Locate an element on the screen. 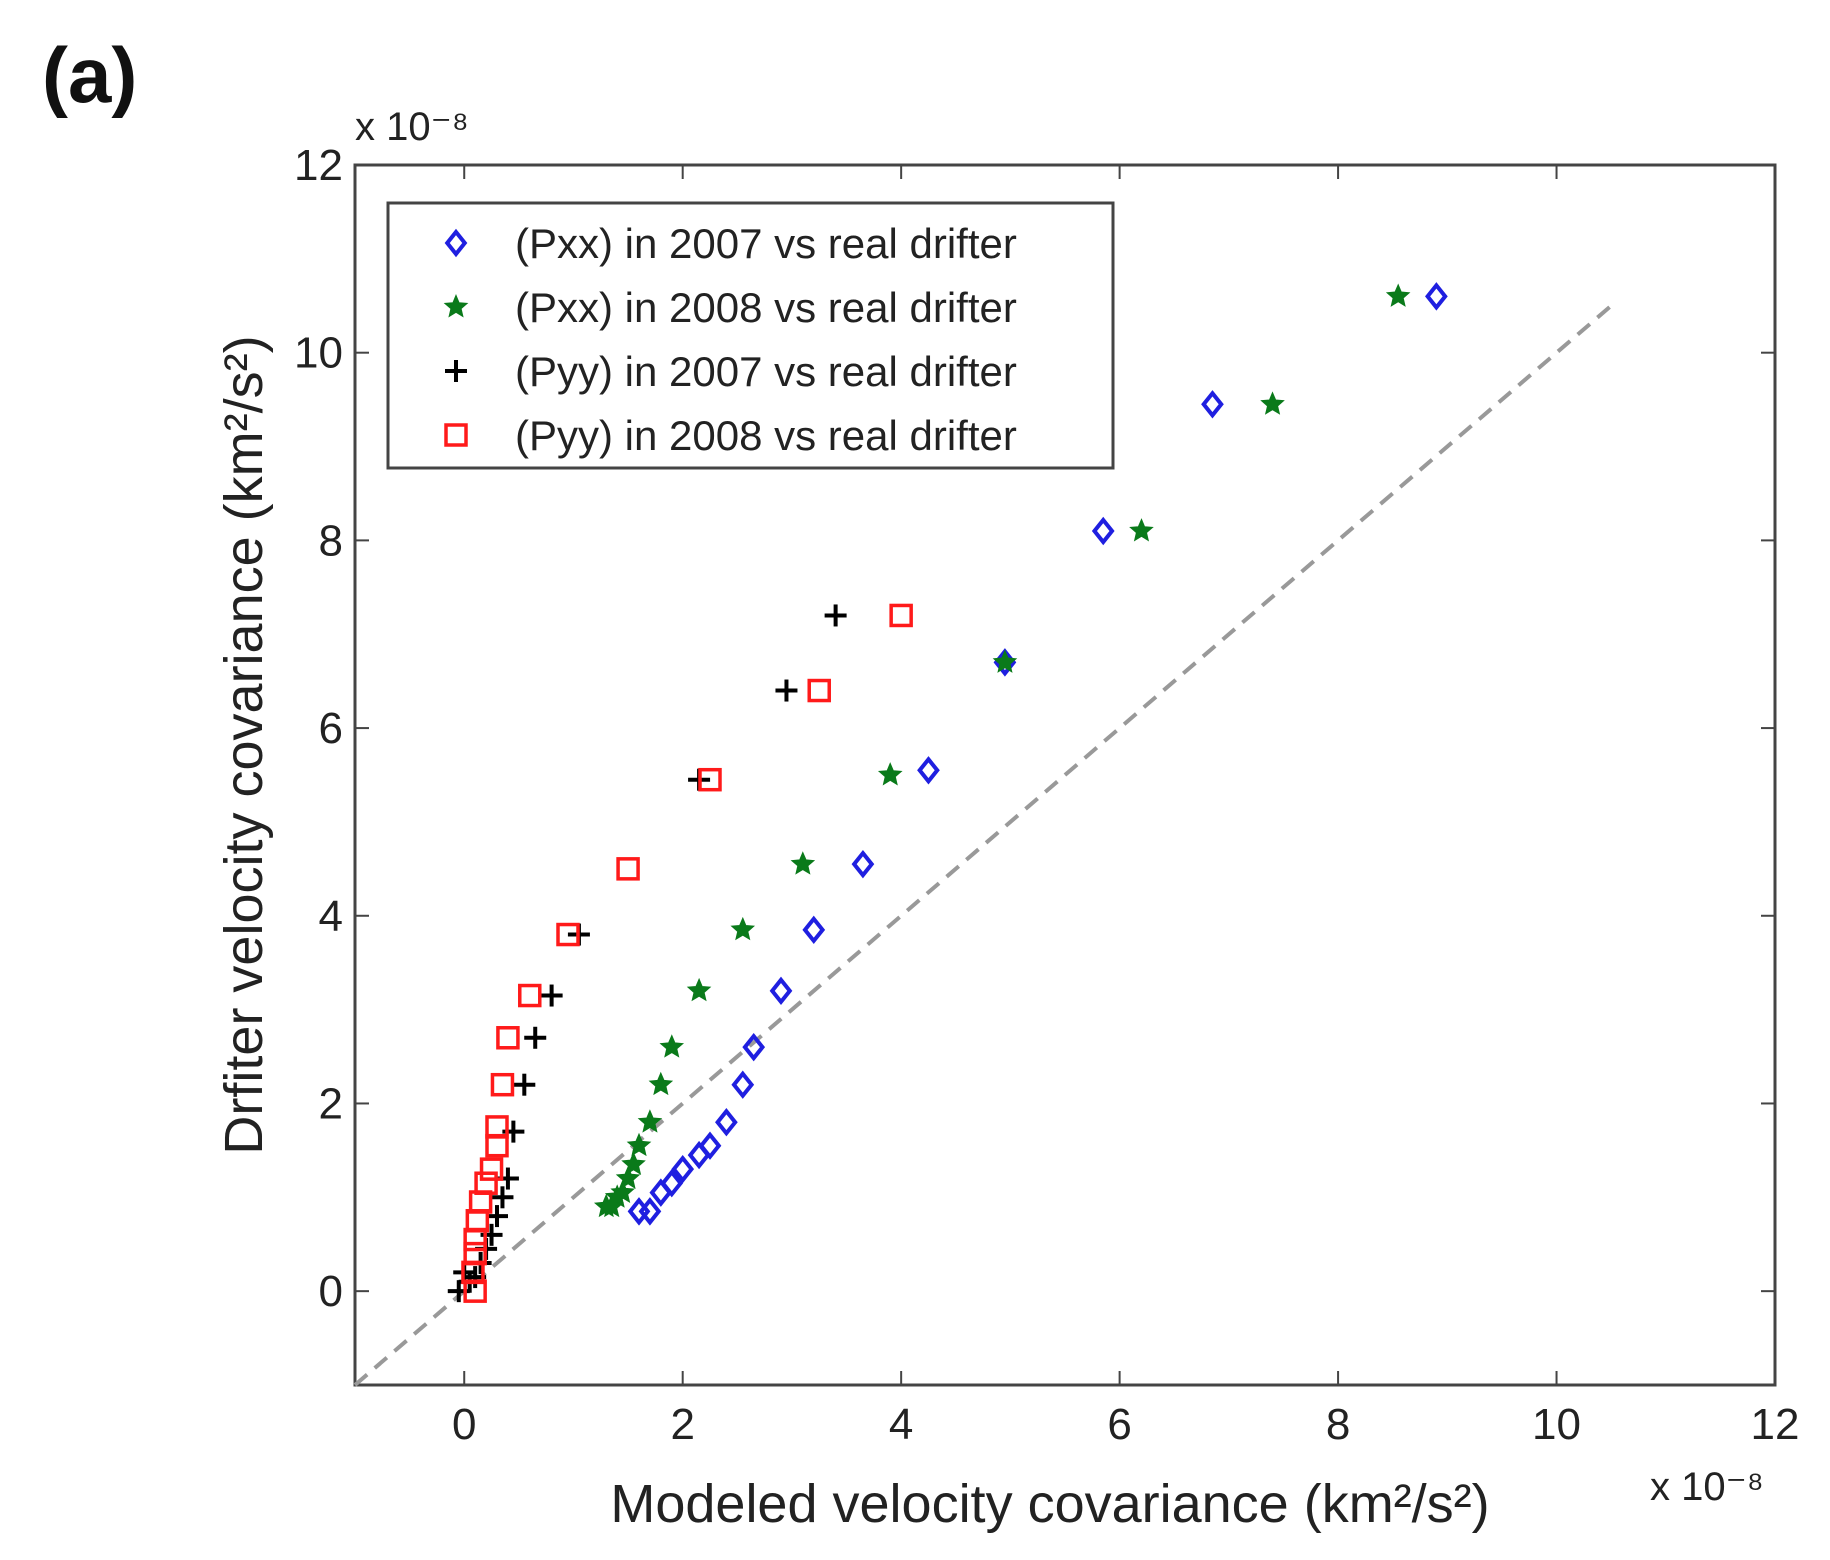  y-tick-label: 8 is located at coordinates (331, 540).